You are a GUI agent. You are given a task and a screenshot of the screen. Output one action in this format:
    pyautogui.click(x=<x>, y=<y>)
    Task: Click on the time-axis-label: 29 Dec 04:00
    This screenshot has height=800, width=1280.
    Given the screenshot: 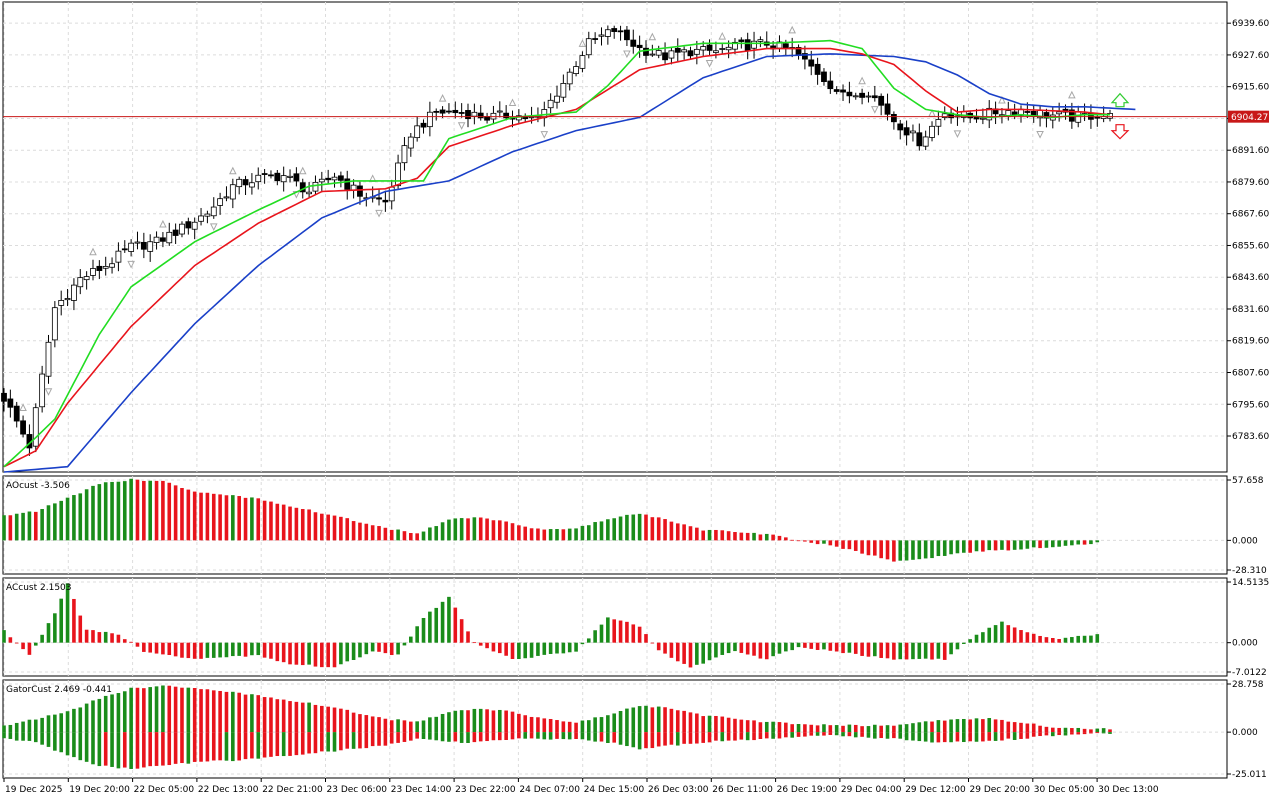 What is the action you would take?
    pyautogui.click(x=871, y=790)
    